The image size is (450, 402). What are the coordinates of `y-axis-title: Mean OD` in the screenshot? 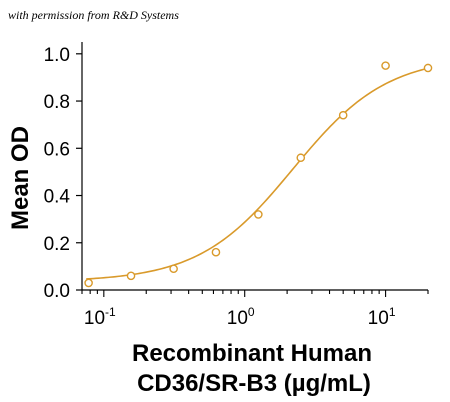 It's located at (20, 178).